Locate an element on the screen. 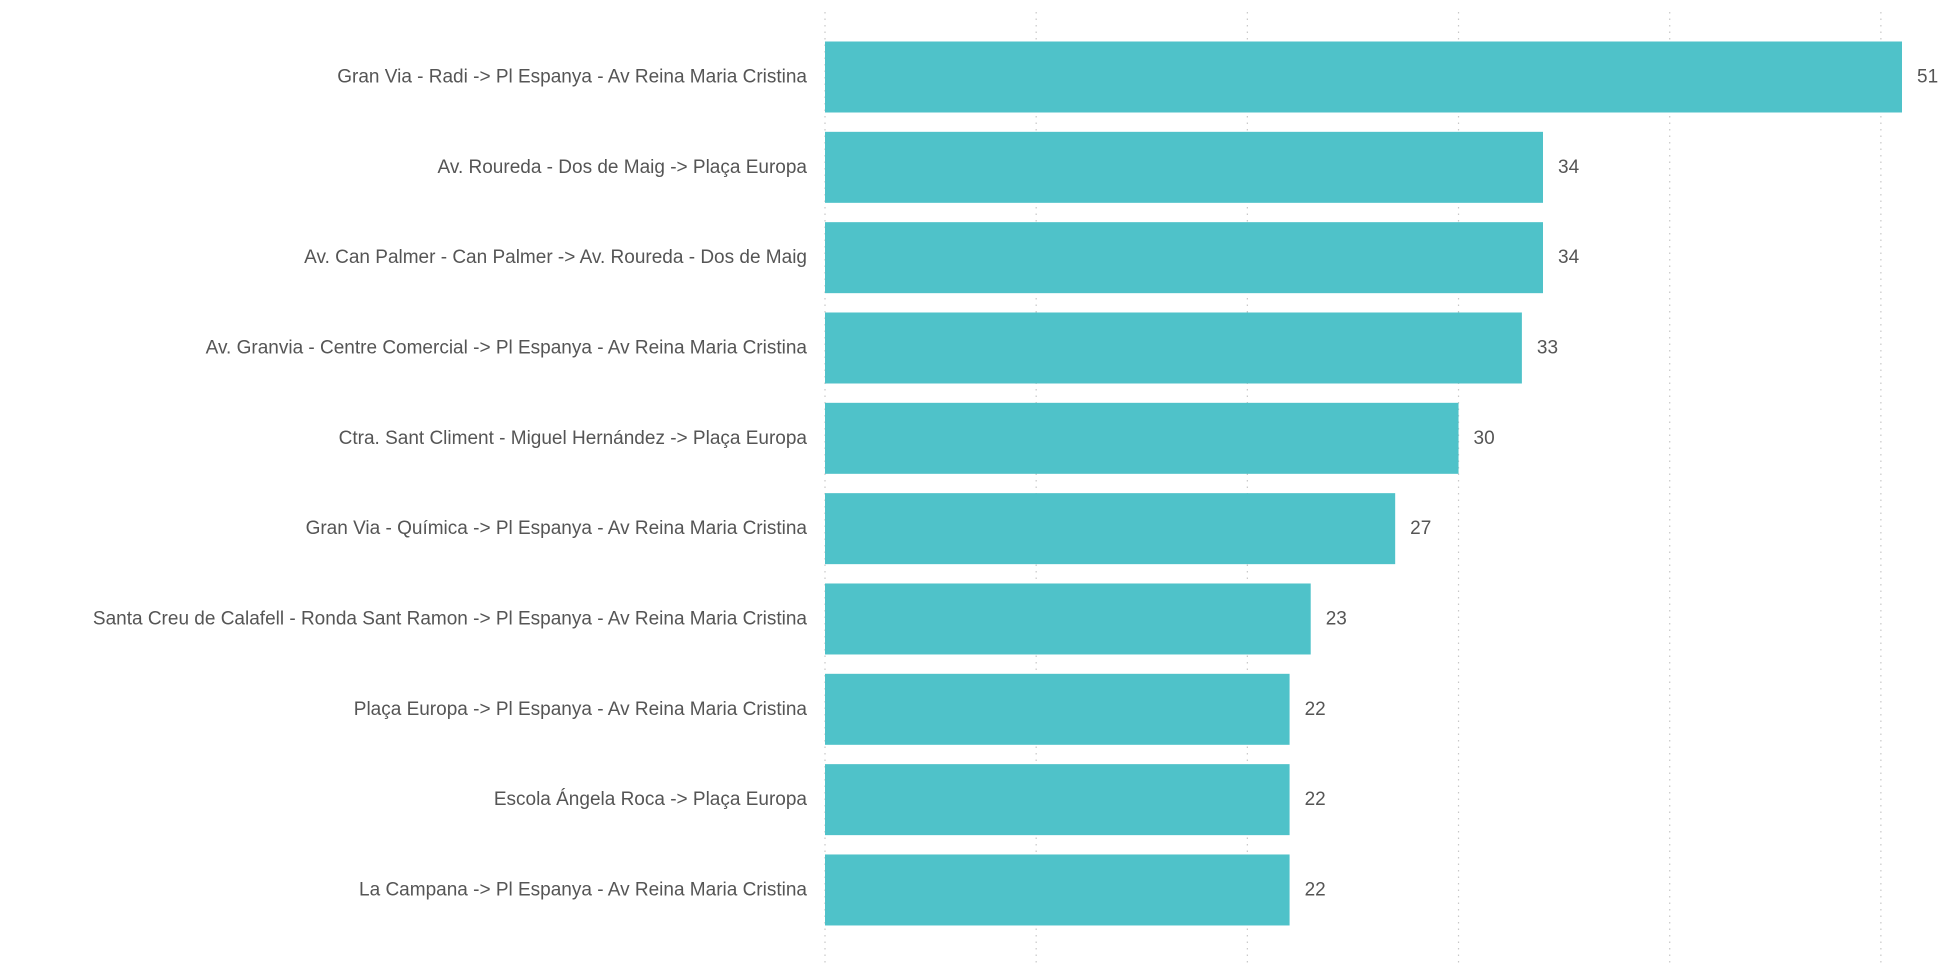  value-label: 30 is located at coordinates (1484, 438).